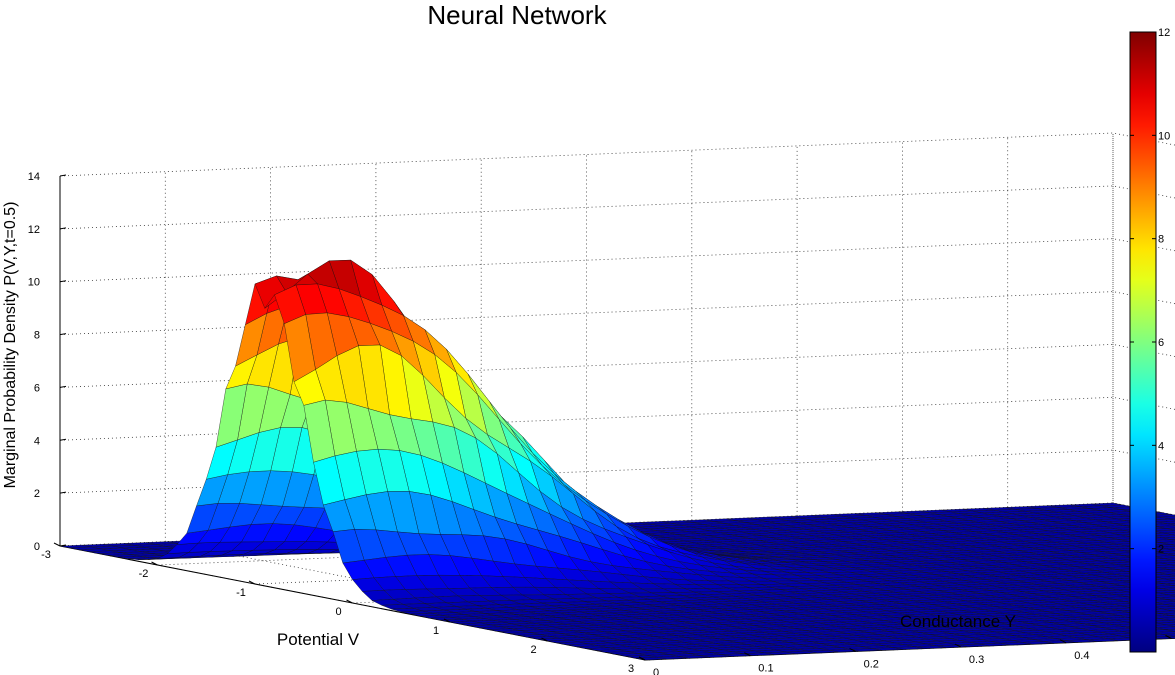 This screenshot has height=675, width=1175. Describe the element at coordinates (631, 669) in the screenshot. I see `x-tick-label: 3` at that location.